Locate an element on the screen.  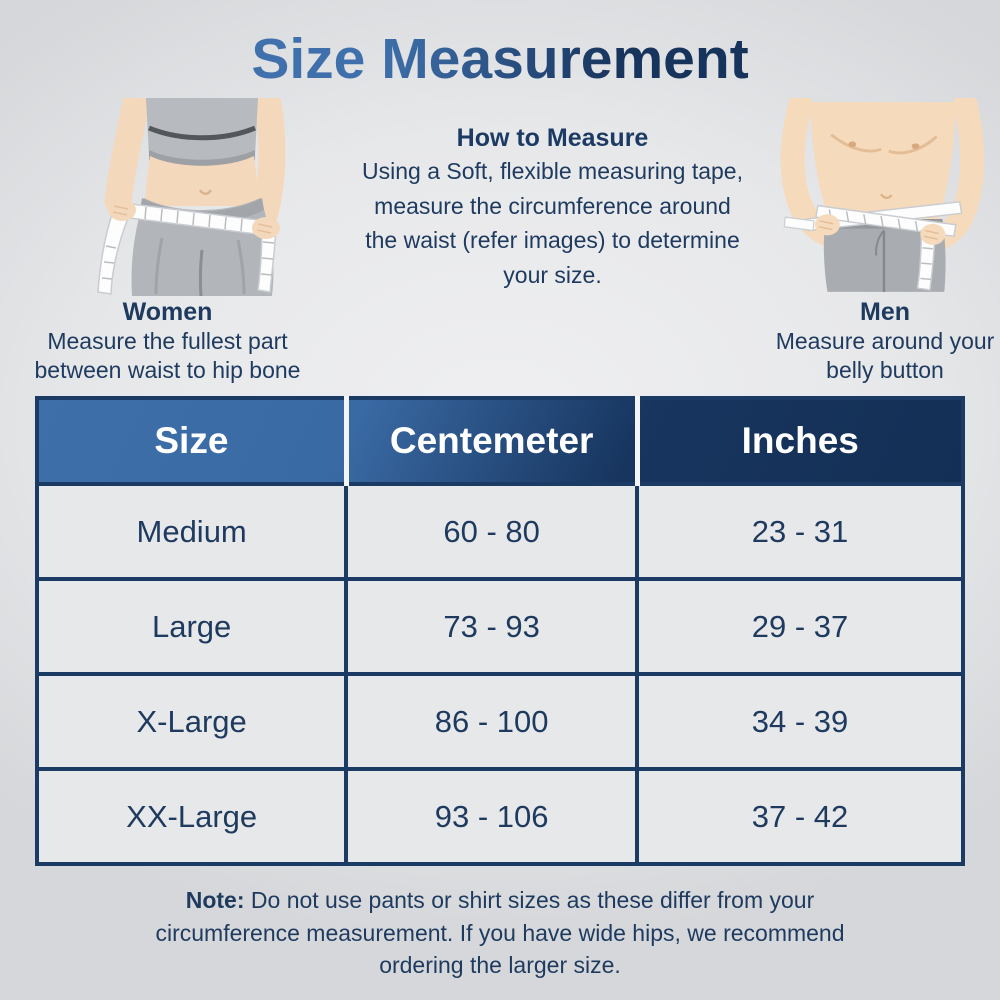
how-to-line: measure the circumference around is located at coordinates (552, 205).